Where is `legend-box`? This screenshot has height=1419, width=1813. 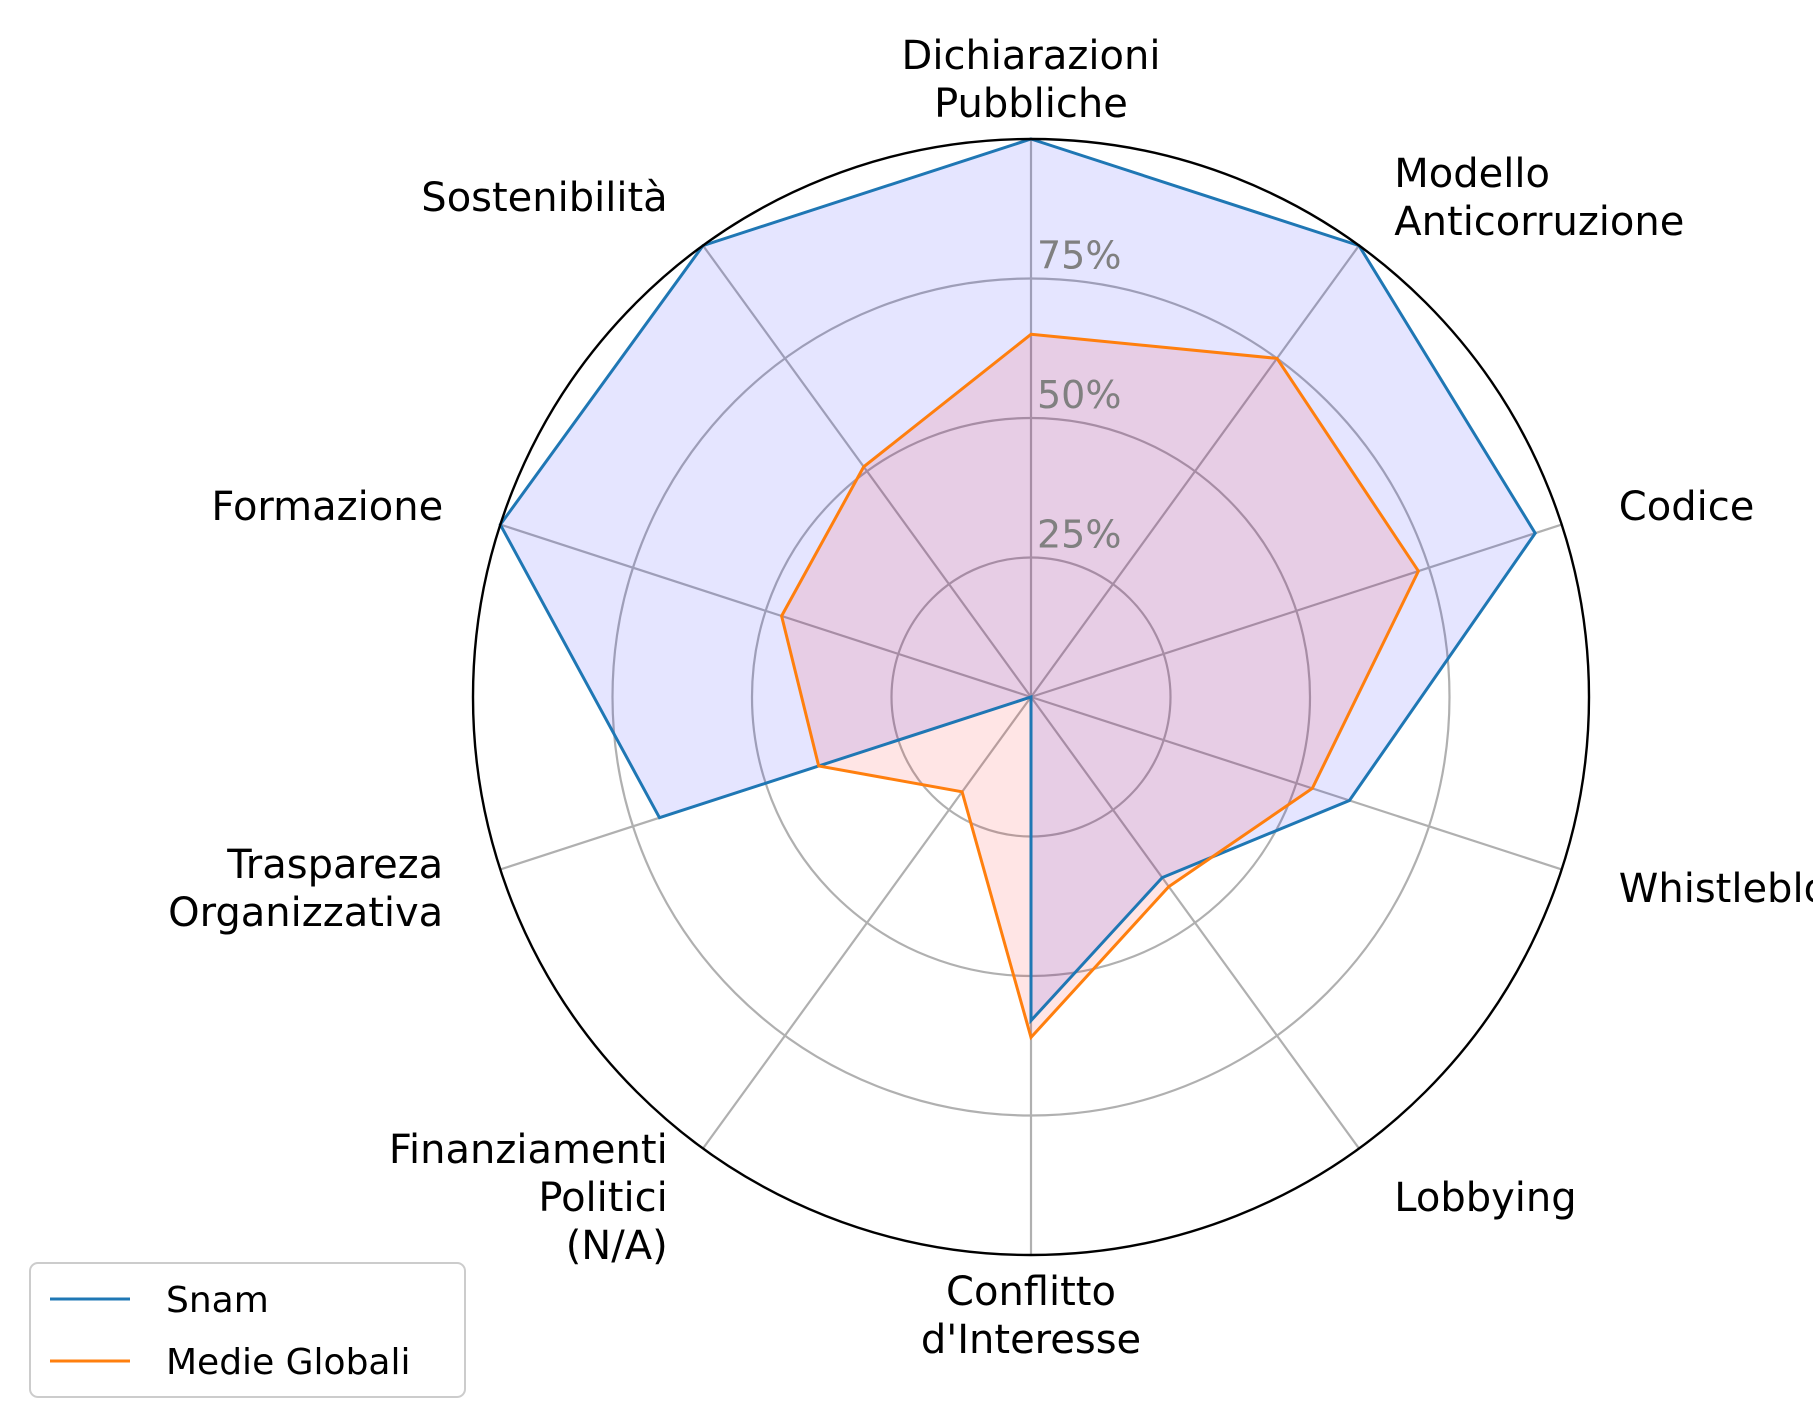 legend-box is located at coordinates (247, 1330).